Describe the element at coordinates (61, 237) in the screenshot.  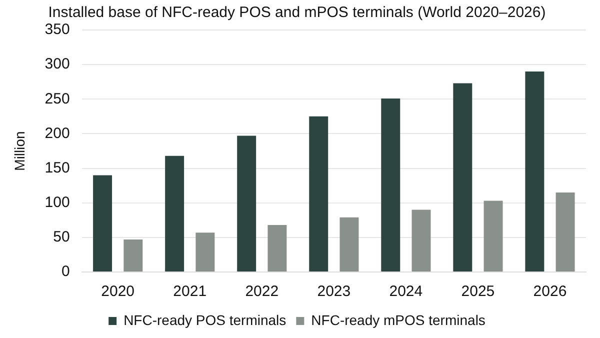
I see `y-tick-label: 50` at that location.